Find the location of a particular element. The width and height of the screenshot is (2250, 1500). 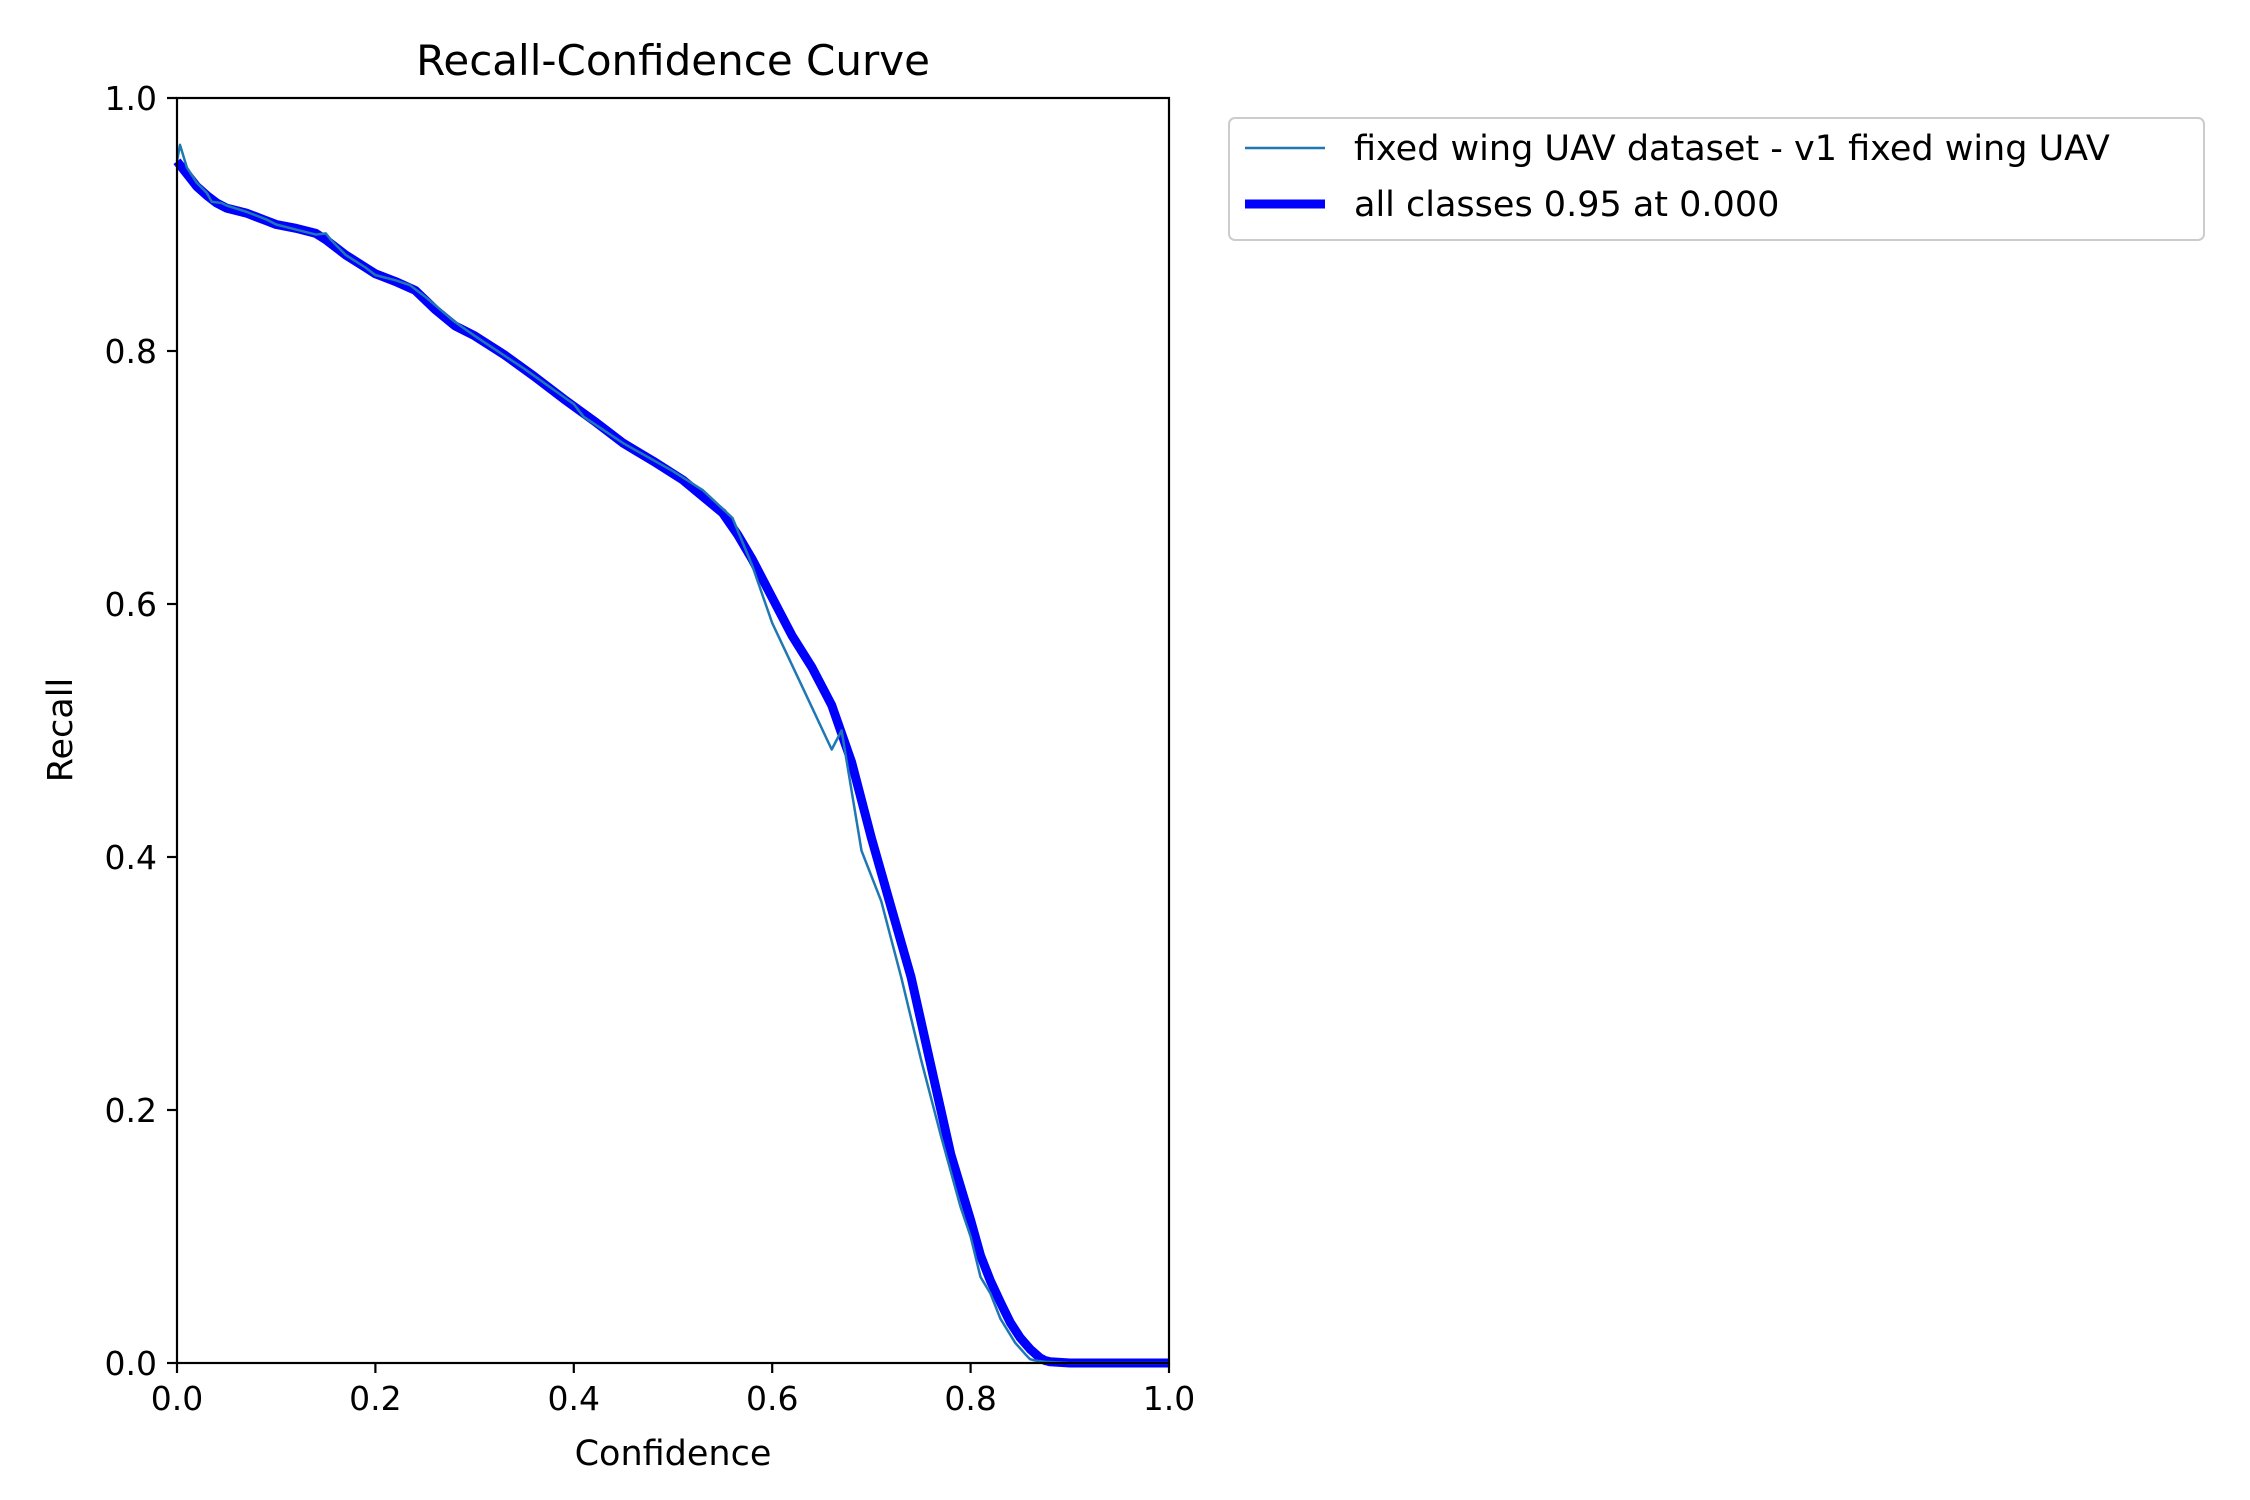

x-tick-label: 1.0 is located at coordinates (1169, 1398).